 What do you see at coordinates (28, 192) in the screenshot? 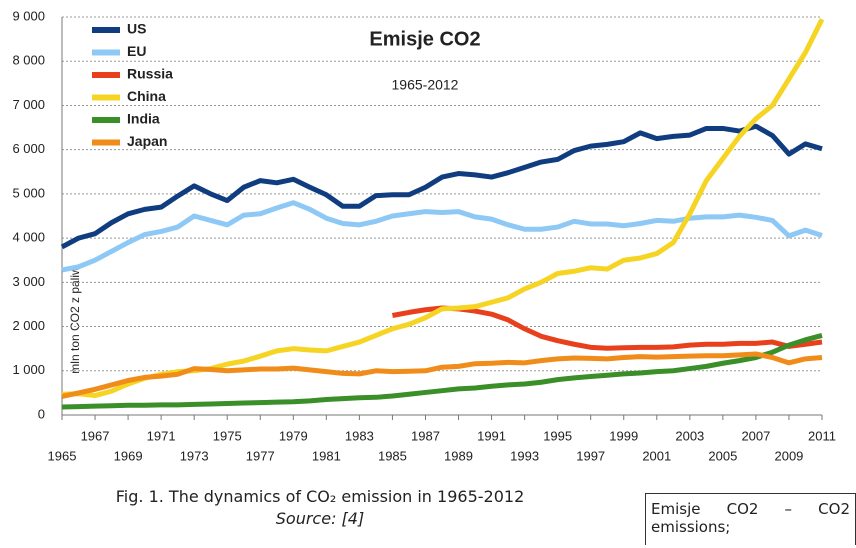
I see `y-tick-label: 5 000` at bounding box center [28, 192].